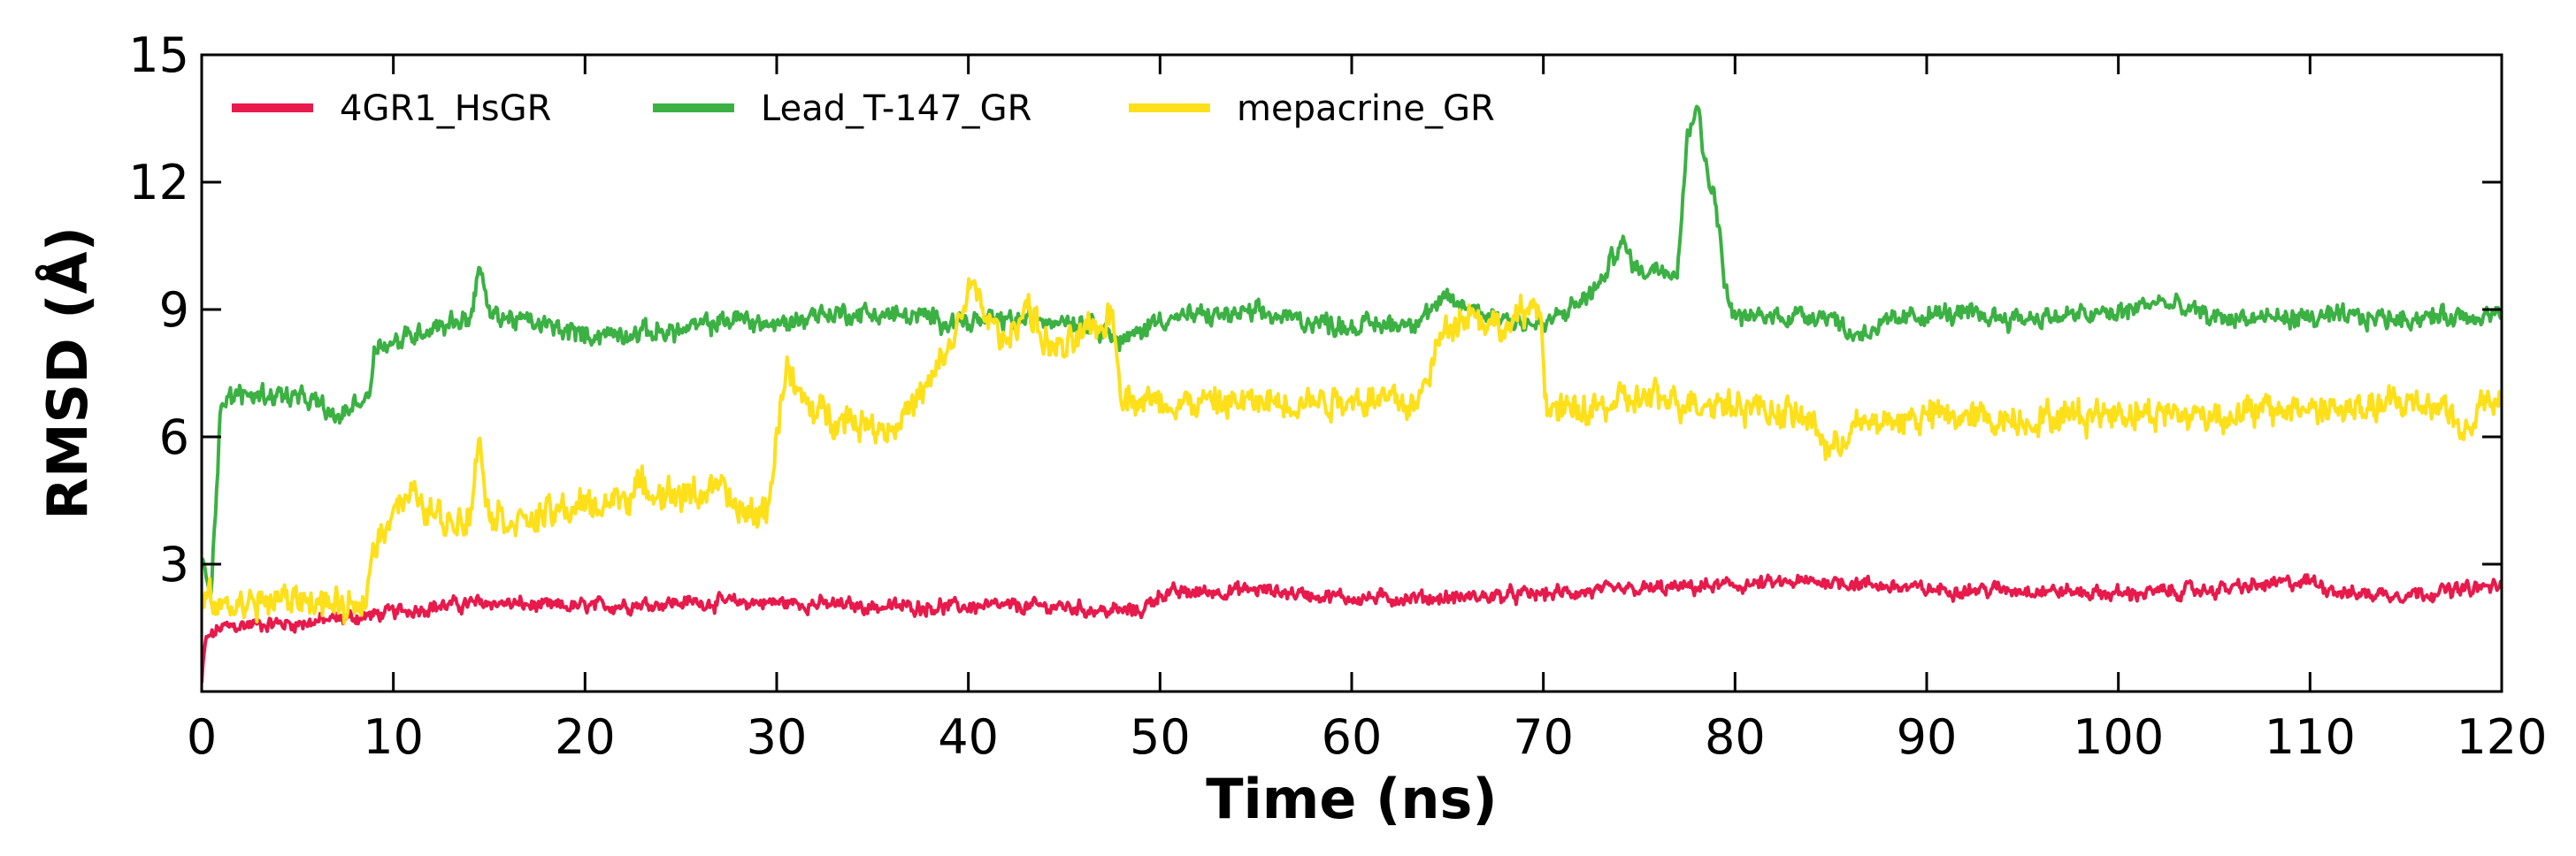 This screenshot has height=856, width=2576. I want to click on y-tick-label: 12, so click(158, 183).